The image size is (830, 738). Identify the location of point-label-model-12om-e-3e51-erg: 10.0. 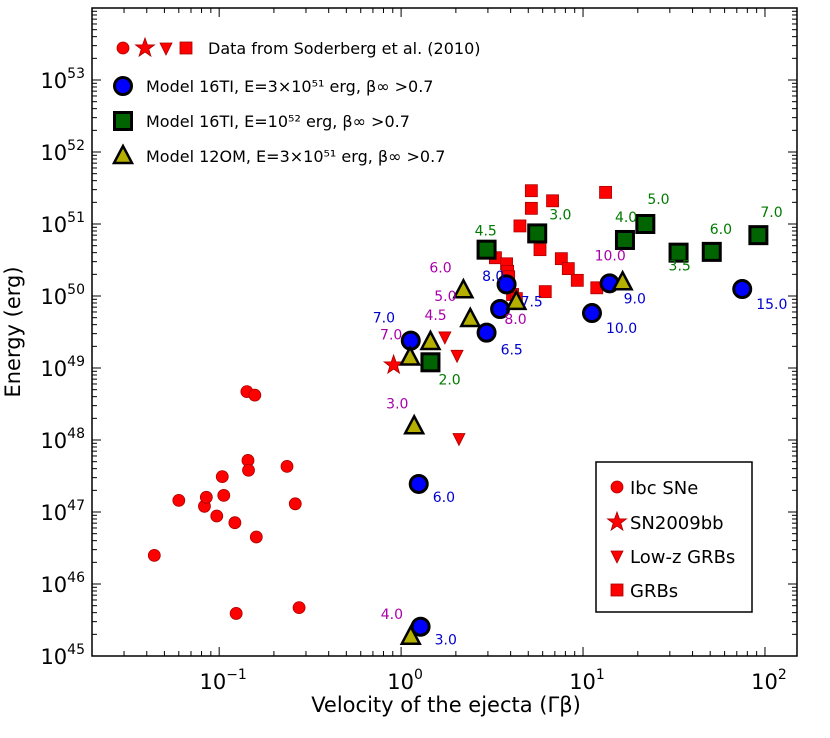
(610, 256).